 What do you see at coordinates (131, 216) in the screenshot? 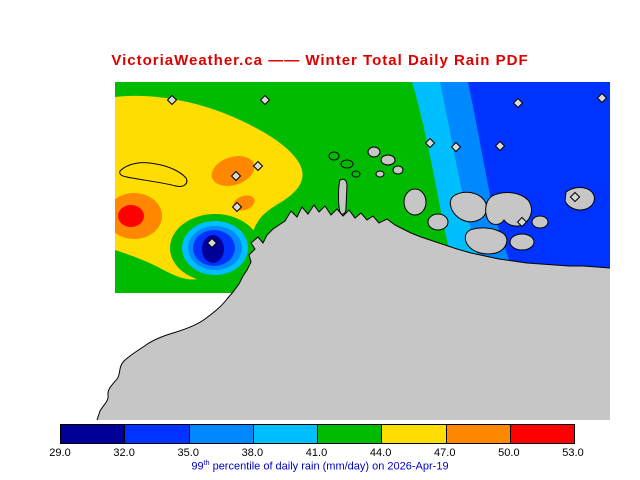
I see `contour-red-core` at bounding box center [131, 216].